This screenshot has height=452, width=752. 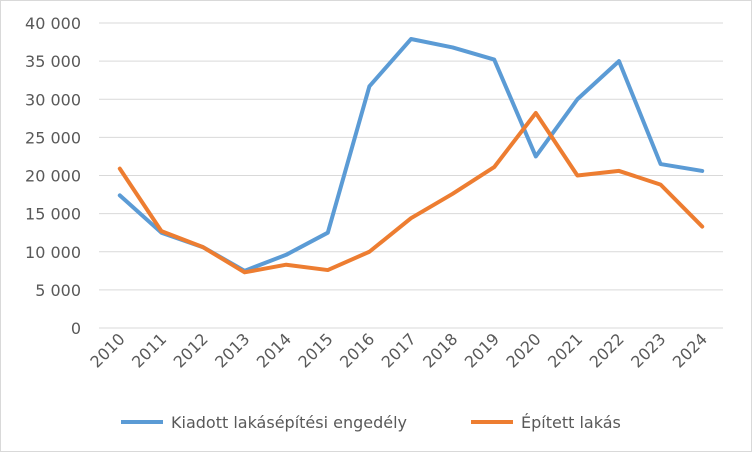 What do you see at coordinates (76, 328) in the screenshot?
I see `y-tick-label: 0` at bounding box center [76, 328].